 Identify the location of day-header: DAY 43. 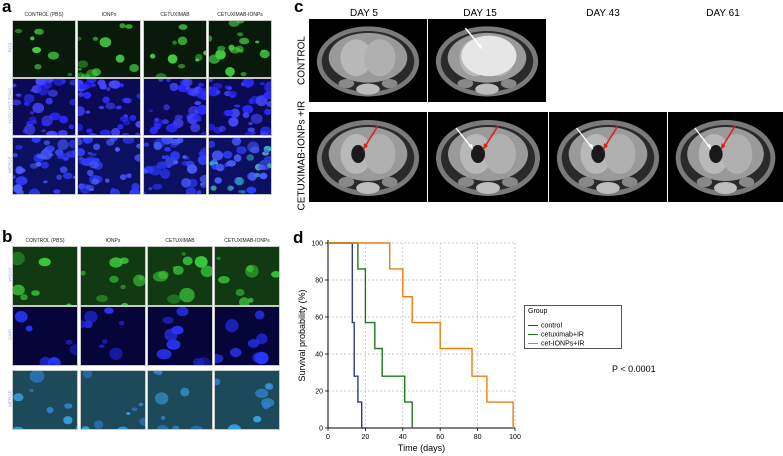
(603, 13).